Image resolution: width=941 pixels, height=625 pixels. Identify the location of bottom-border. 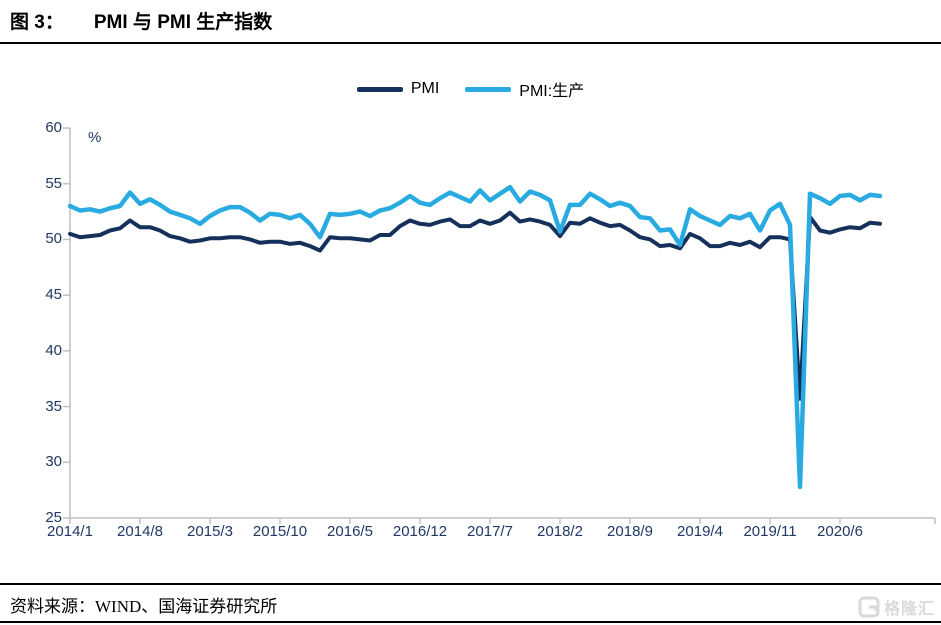
(470, 622).